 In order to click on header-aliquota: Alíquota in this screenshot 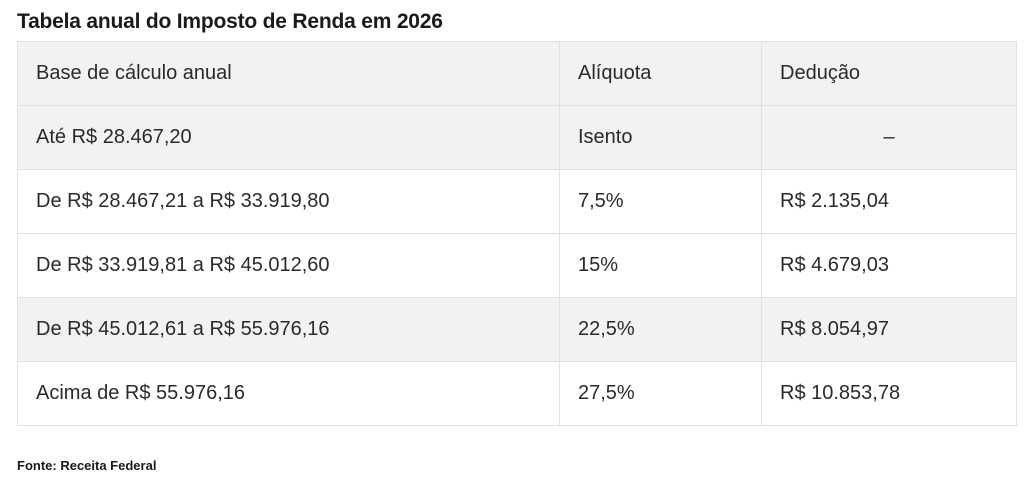, I will do `click(660, 73)`.